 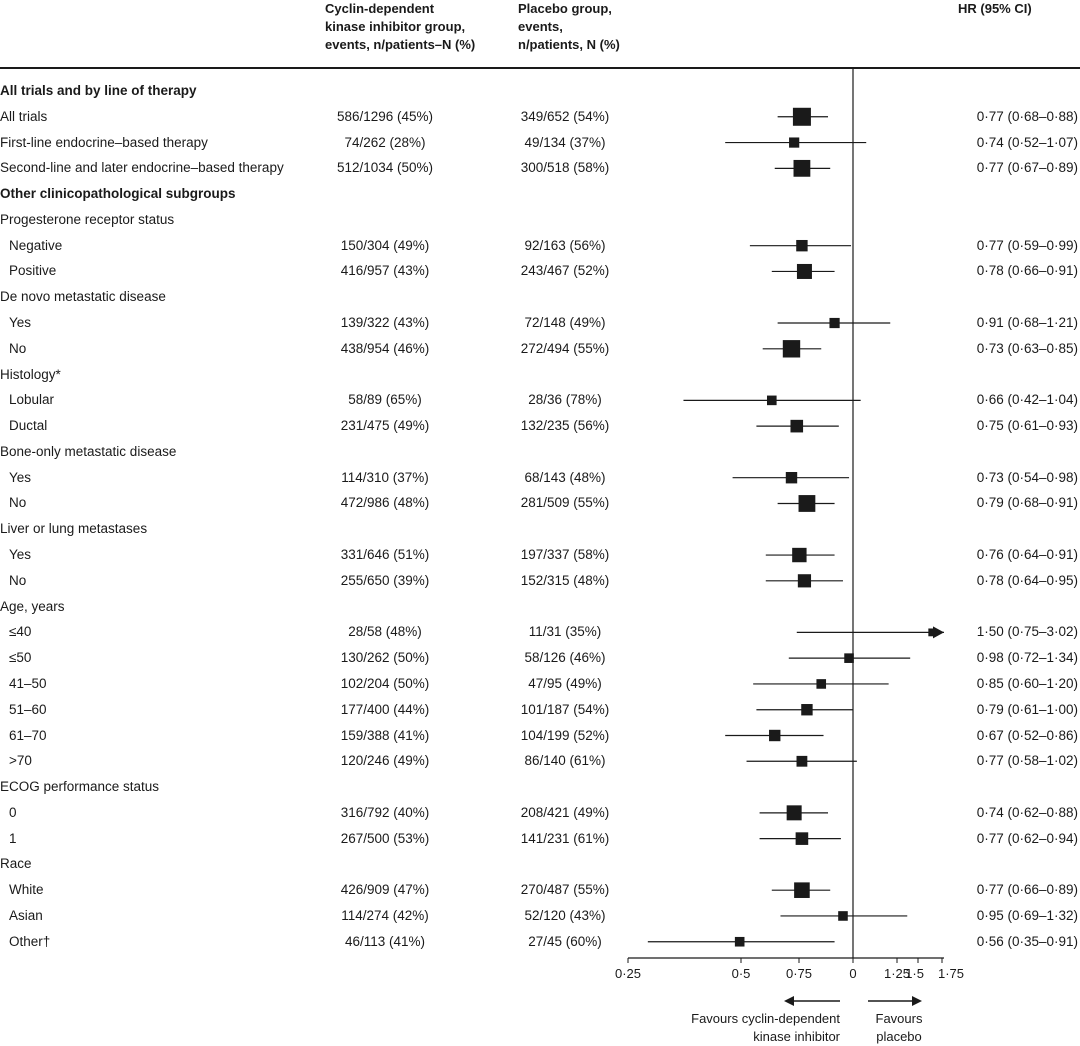 I want to click on cdk-events: 316/792 (40%), so click(x=385, y=812).